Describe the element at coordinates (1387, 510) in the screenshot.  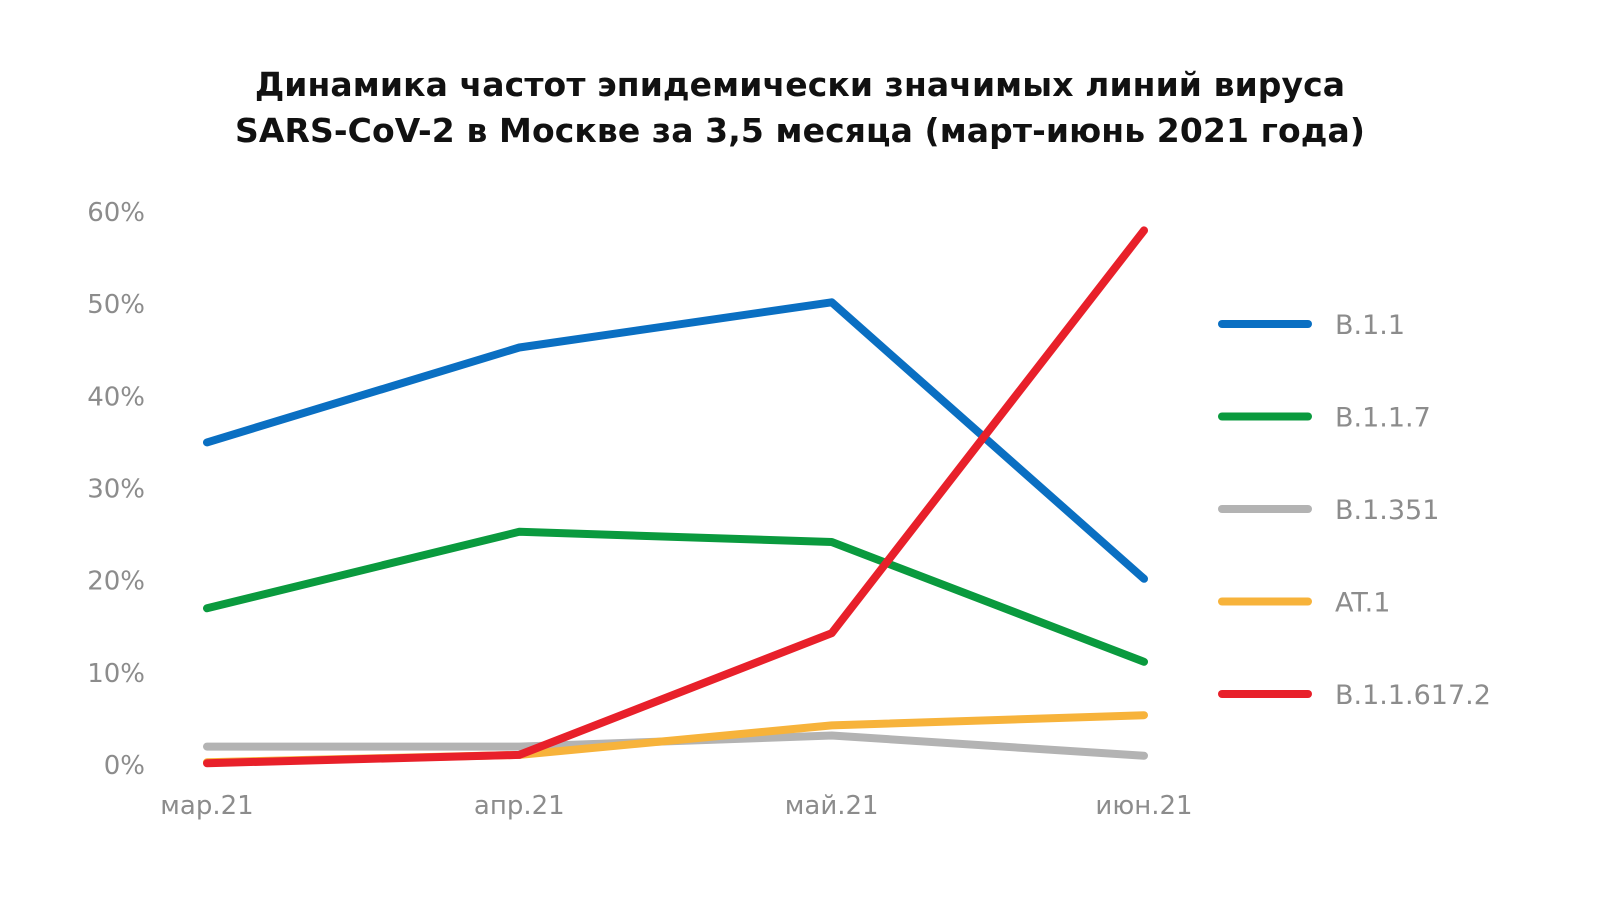
I see `legend-label: B.1.351` at that location.